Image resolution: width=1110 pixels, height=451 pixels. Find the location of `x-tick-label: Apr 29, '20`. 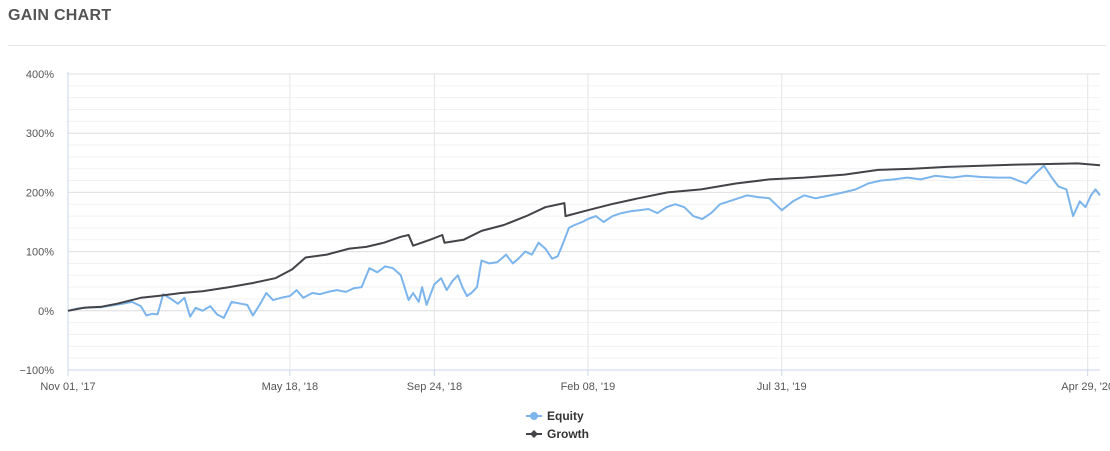

x-tick-label: Apr 29, '20 is located at coordinates (1085, 387).